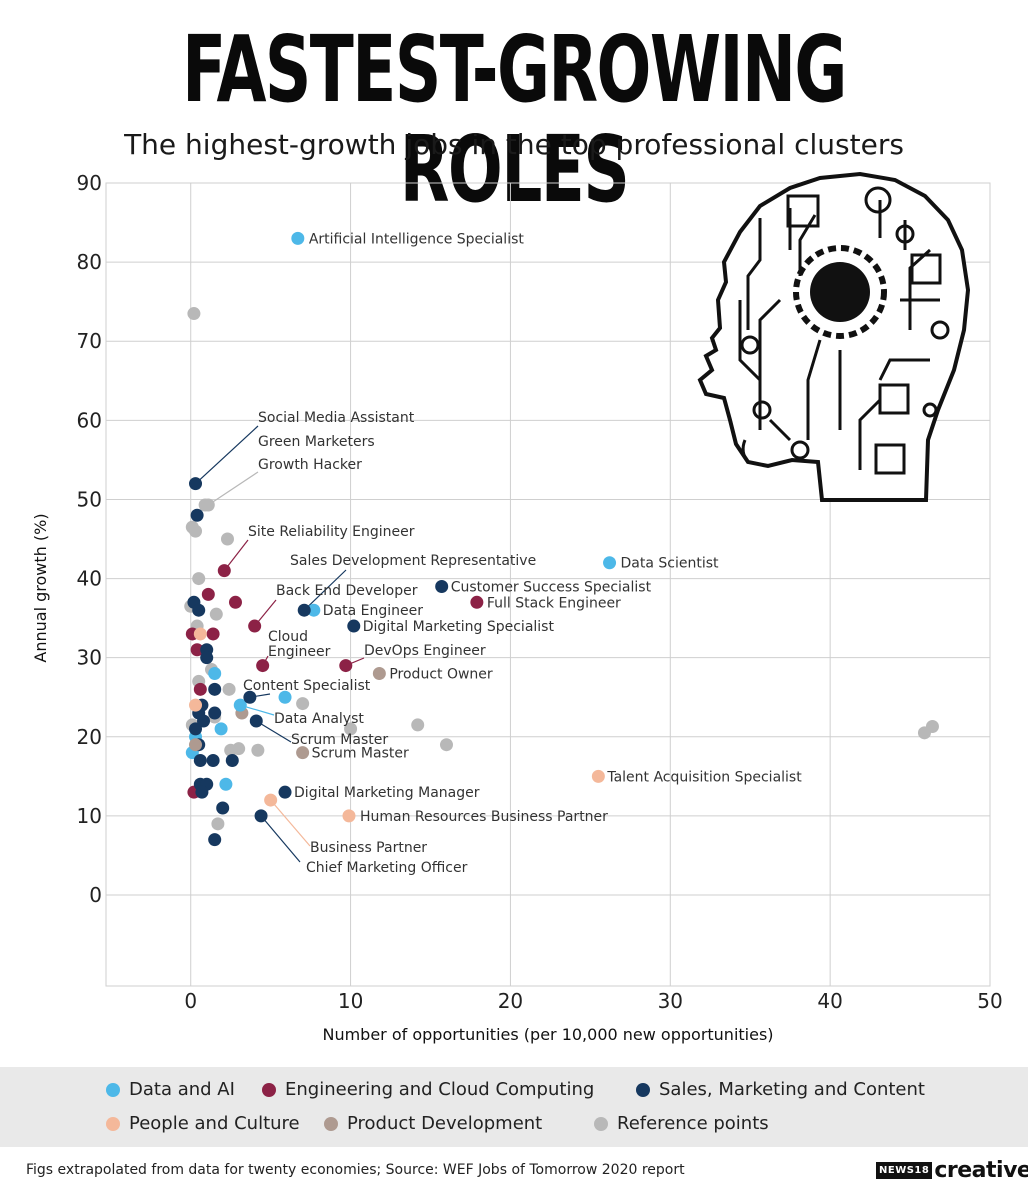 Image resolution: width=1028 pixels, height=1200 pixels. I want to click on point-label: Scrum Master, so click(339, 740).